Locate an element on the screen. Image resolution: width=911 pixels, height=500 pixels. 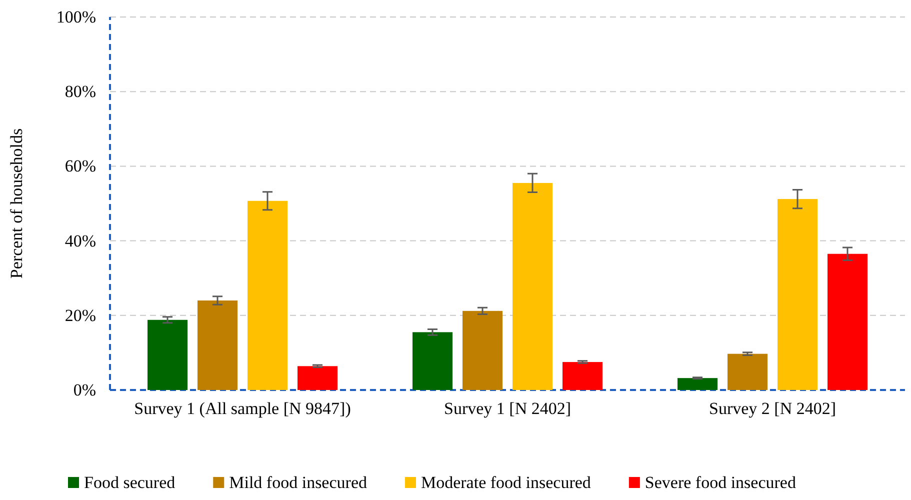
y-tick-label: 0% is located at coordinates (84, 390).